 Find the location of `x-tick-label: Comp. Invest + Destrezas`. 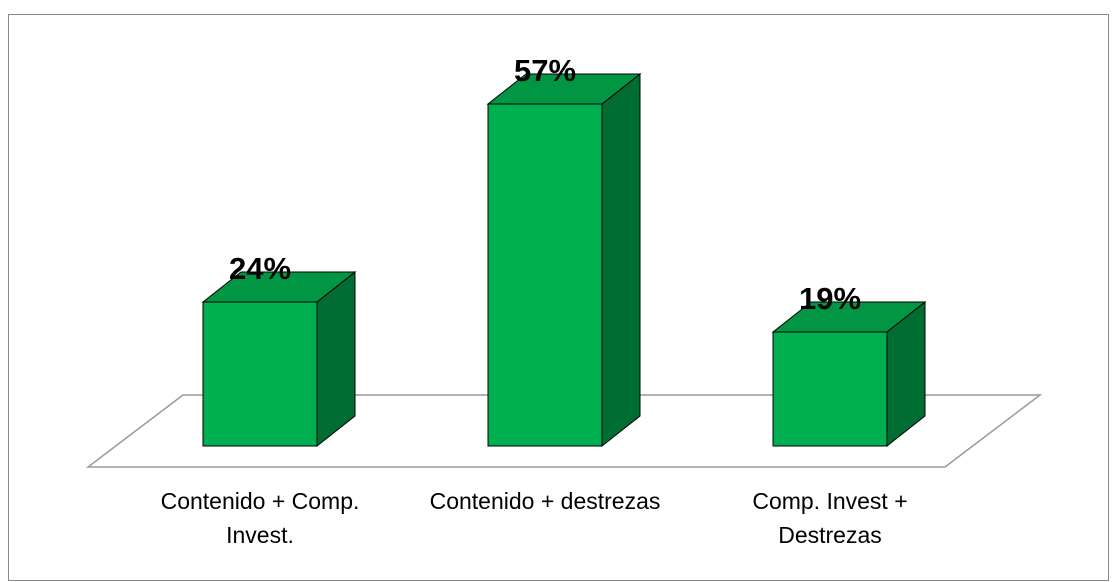

x-tick-label: Comp. Invest + Destrezas is located at coordinates (830, 518).